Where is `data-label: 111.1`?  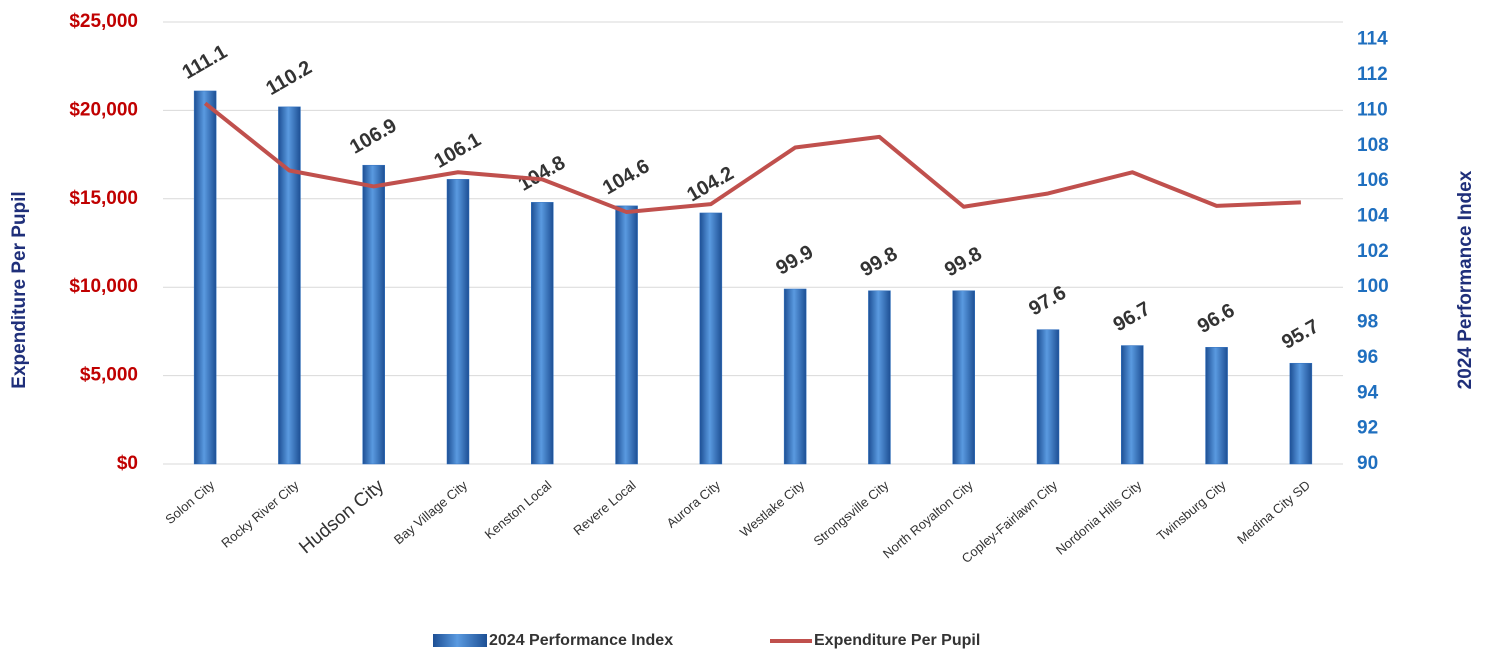 data-label: 111.1 is located at coordinates (205, 62).